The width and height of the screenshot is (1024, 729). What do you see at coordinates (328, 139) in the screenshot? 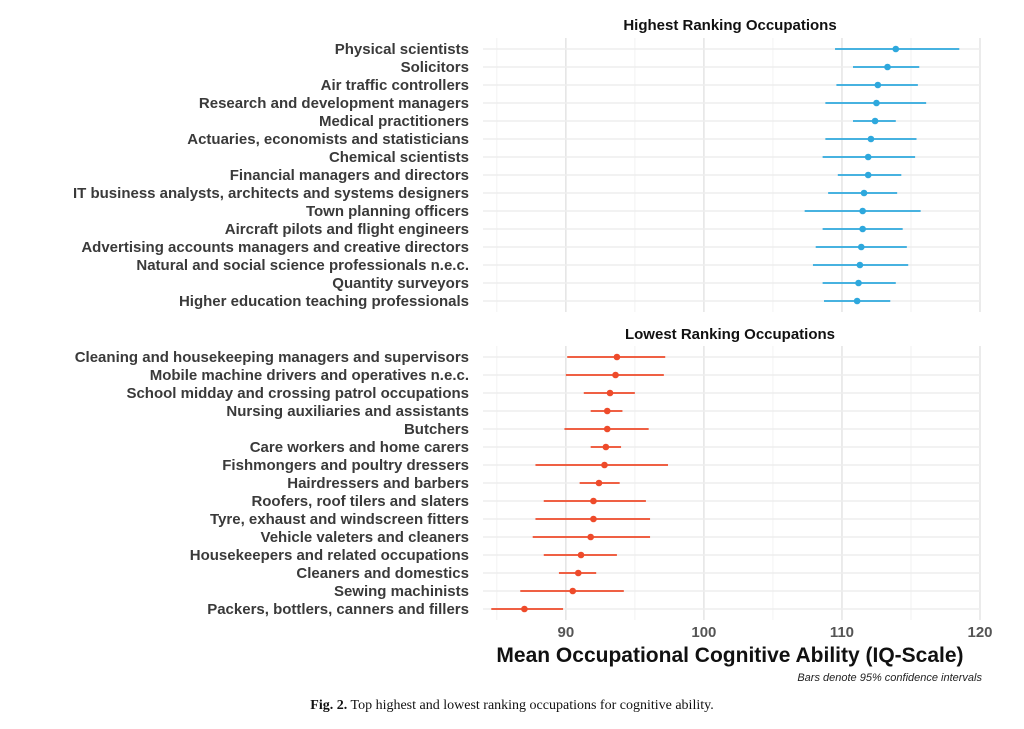
I see `category-label: Actuaries, economists and statisticians` at bounding box center [328, 139].